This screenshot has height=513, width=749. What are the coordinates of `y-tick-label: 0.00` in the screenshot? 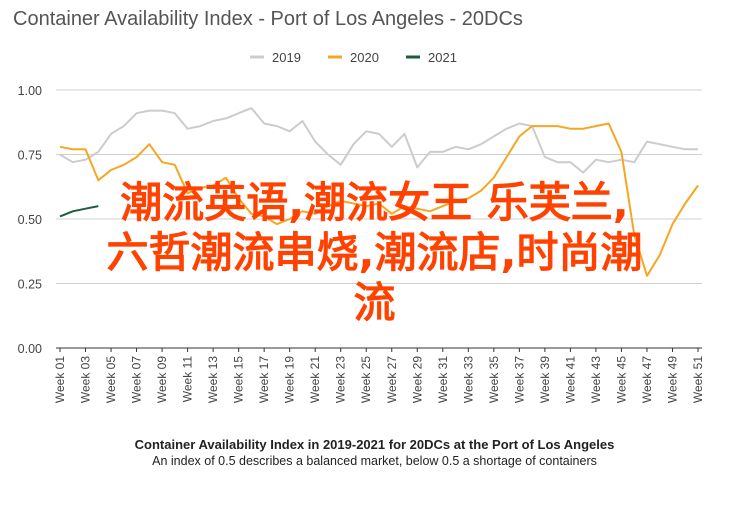 It's located at (30, 349).